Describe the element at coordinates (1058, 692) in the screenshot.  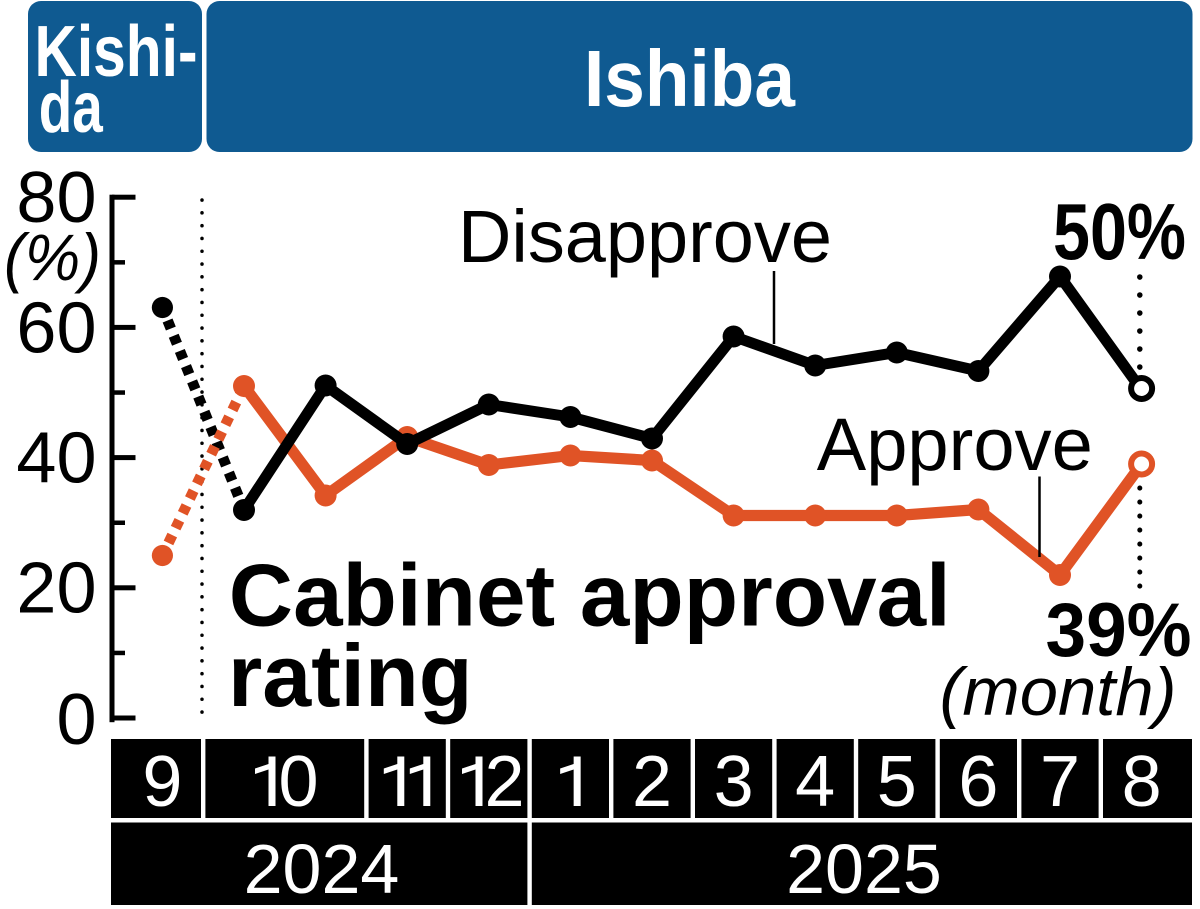
I see `svg-text: (month)` at that location.